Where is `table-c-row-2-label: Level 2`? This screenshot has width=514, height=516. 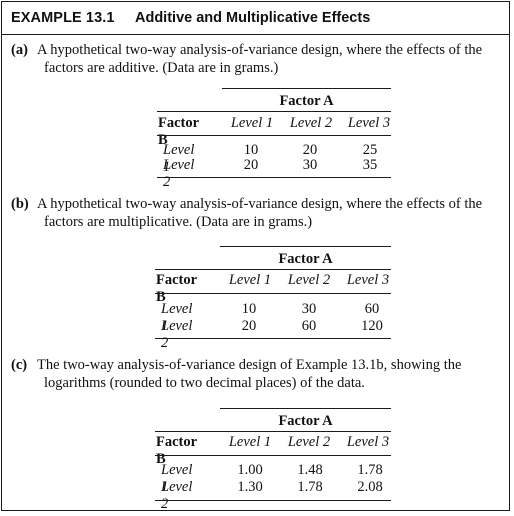
table-c-row-2-label: Level 2 is located at coordinates (177, 495).